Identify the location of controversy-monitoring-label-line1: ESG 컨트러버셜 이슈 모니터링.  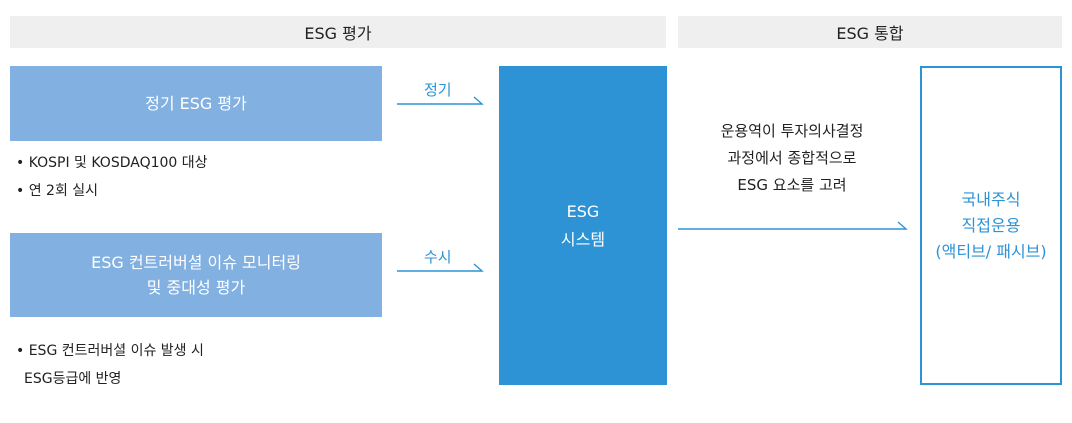
(196, 262).